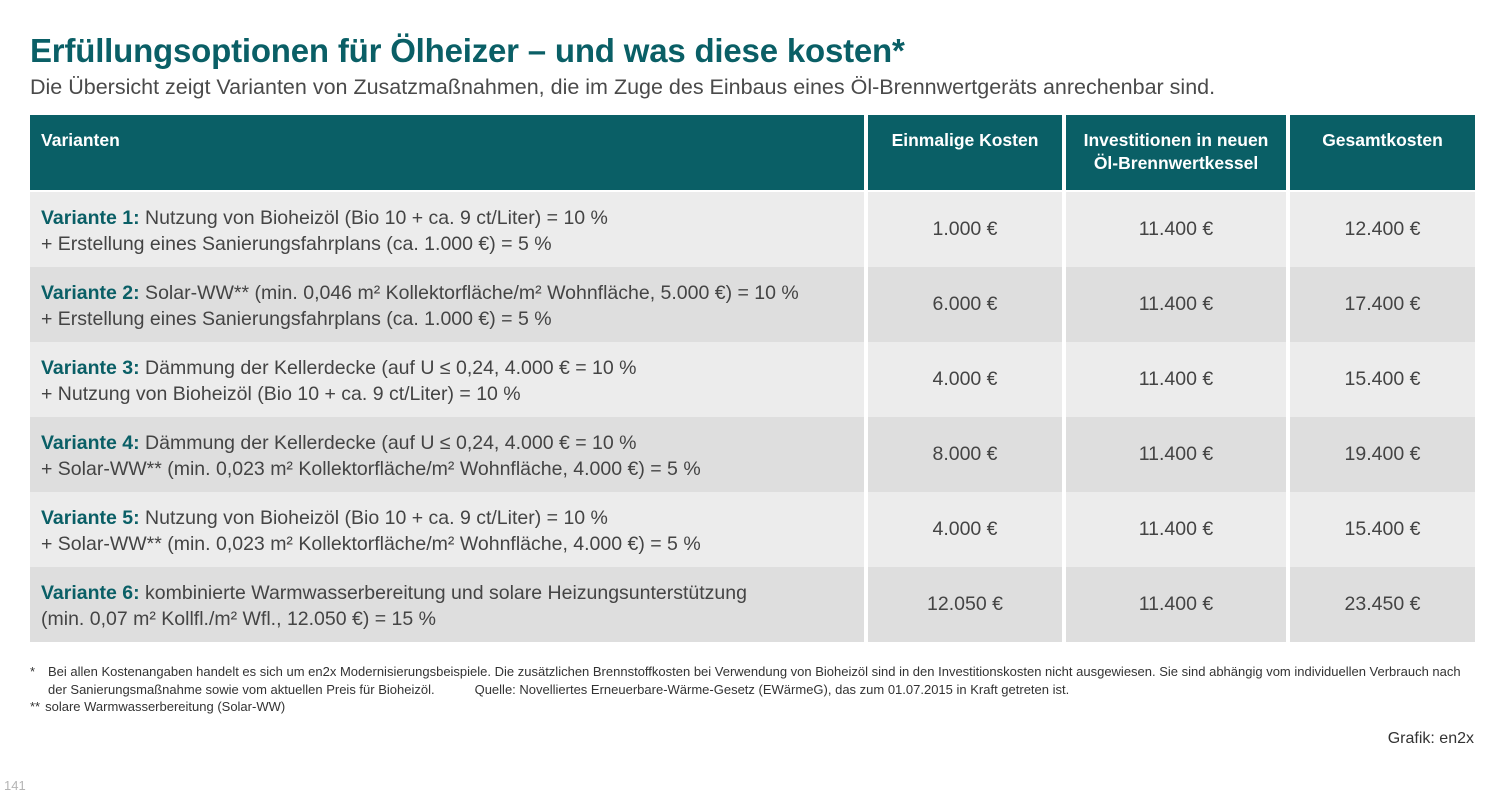 The width and height of the screenshot is (1500, 800). Describe the element at coordinates (90, 443) in the screenshot. I see `variant-label: Variante 4:` at that location.